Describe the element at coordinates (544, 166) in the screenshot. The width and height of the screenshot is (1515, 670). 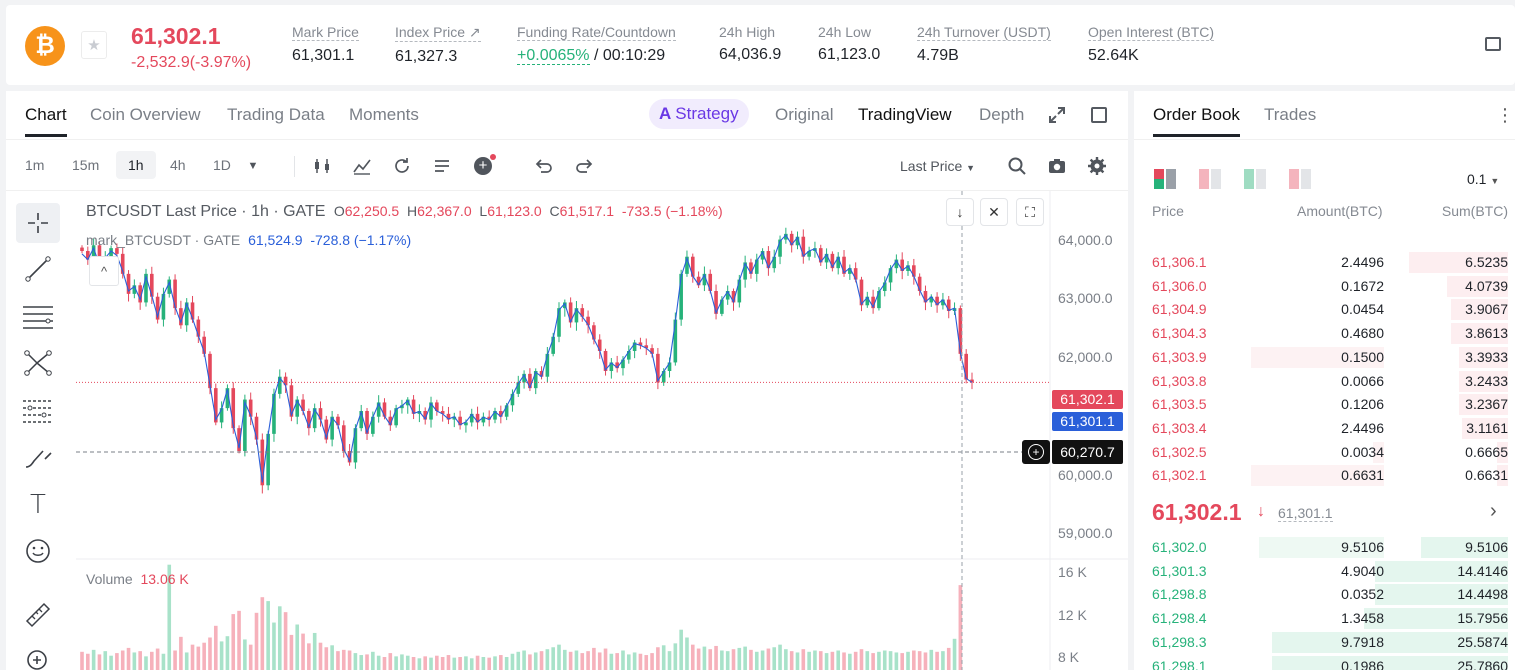
I see `undo-icon` at that location.